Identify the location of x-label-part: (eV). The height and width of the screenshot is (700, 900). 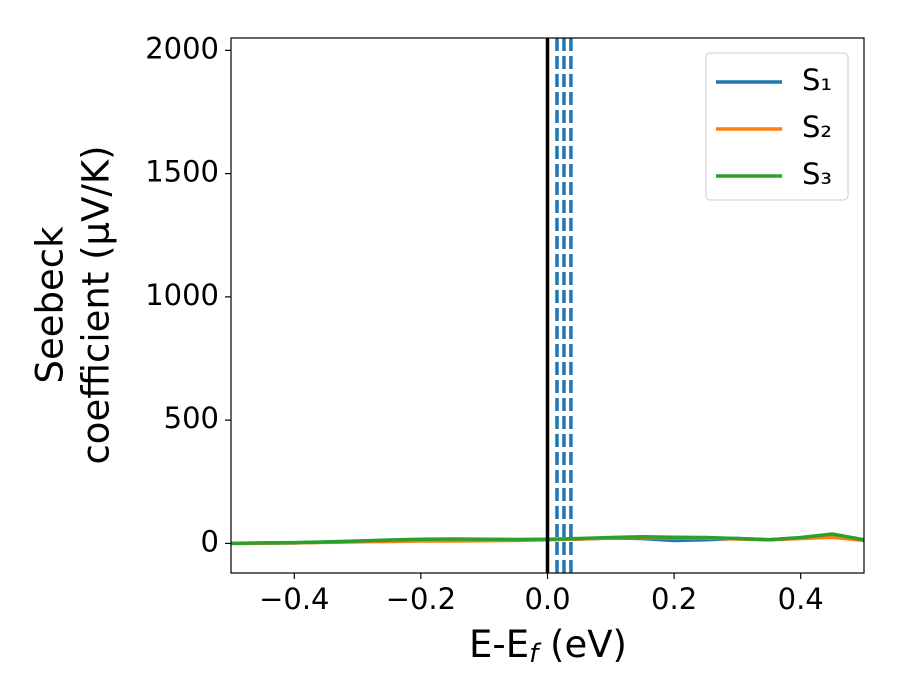
(582, 644).